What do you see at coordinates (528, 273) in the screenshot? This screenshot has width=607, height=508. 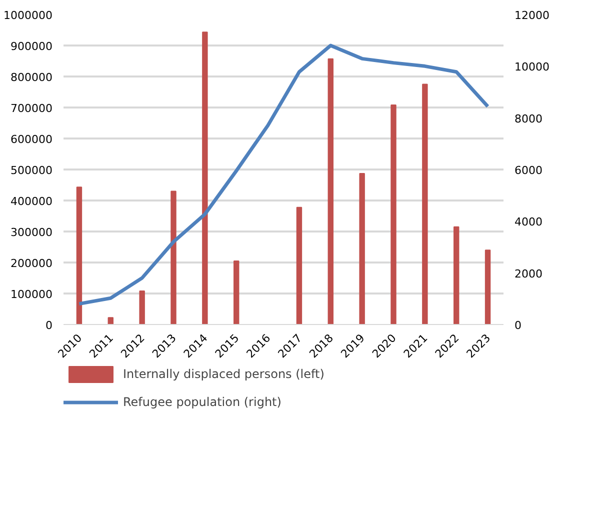 I see `y2-tick-label: 2000` at bounding box center [528, 273].